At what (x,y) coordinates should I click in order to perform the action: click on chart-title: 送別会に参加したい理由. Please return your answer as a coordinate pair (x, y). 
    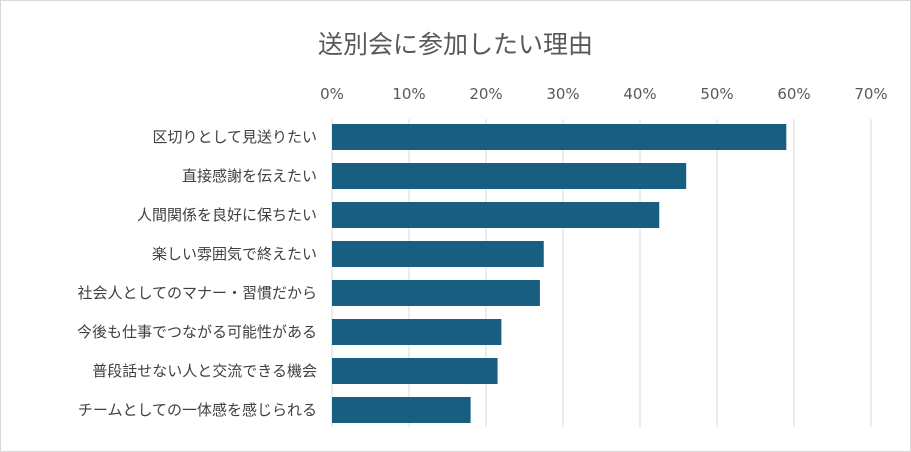
    Looking at the image, I should click on (455, 44).